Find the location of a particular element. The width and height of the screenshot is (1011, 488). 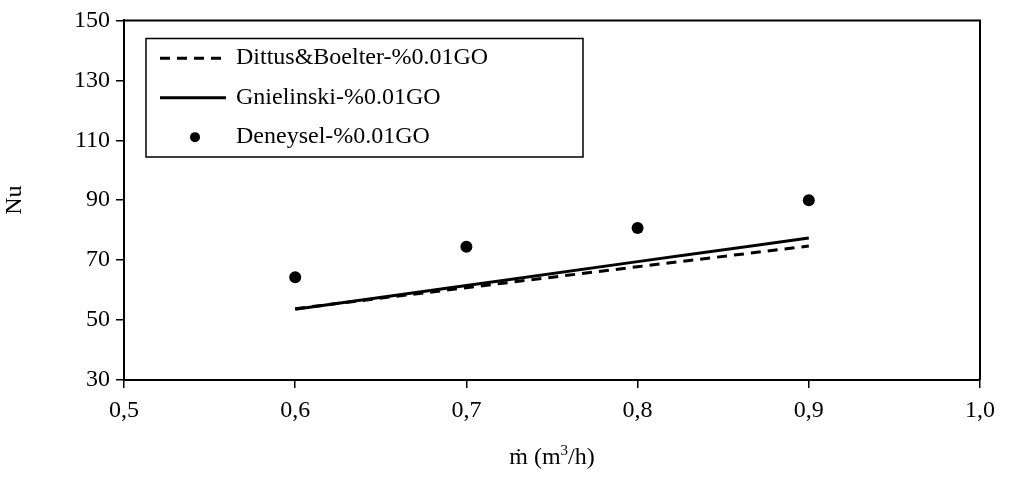

x-tick-label: 0,5 is located at coordinates (124, 408).